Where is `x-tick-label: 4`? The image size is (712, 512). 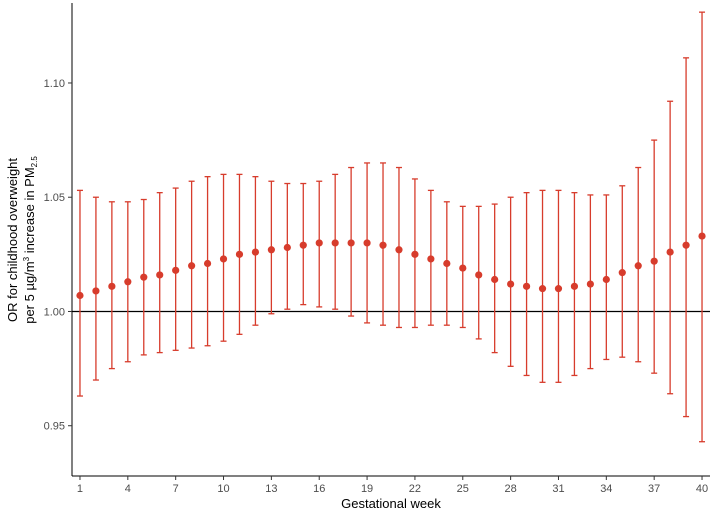
x-tick-label: 4 is located at coordinates (128, 489).